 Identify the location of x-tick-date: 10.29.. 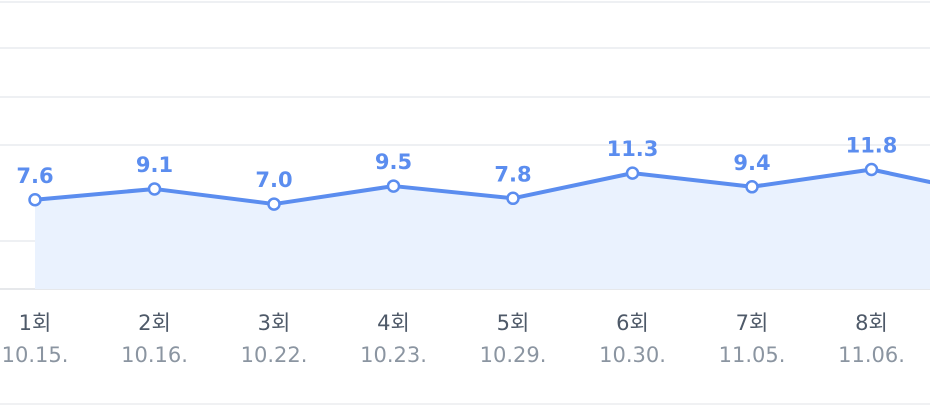
(513, 355).